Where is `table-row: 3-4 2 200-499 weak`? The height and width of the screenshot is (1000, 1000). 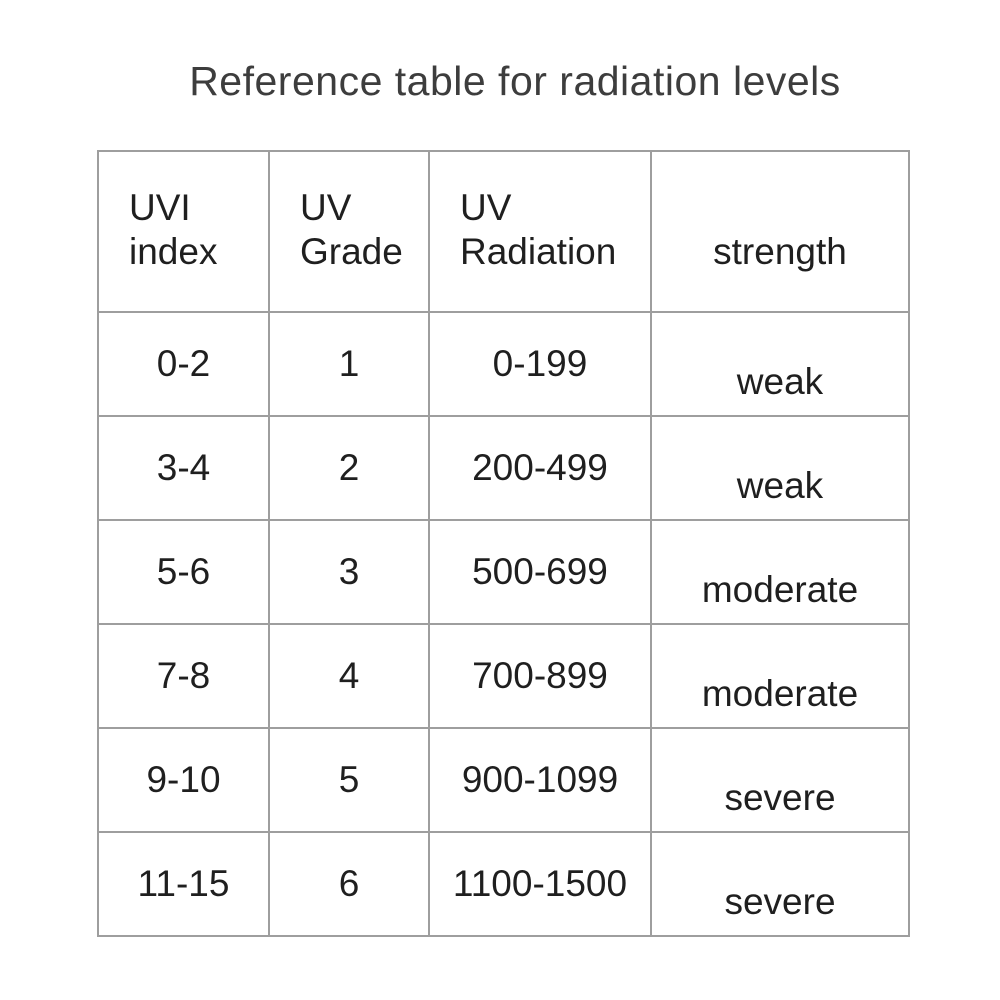
table-row: 3-4 2 200-499 weak is located at coordinates (503, 468).